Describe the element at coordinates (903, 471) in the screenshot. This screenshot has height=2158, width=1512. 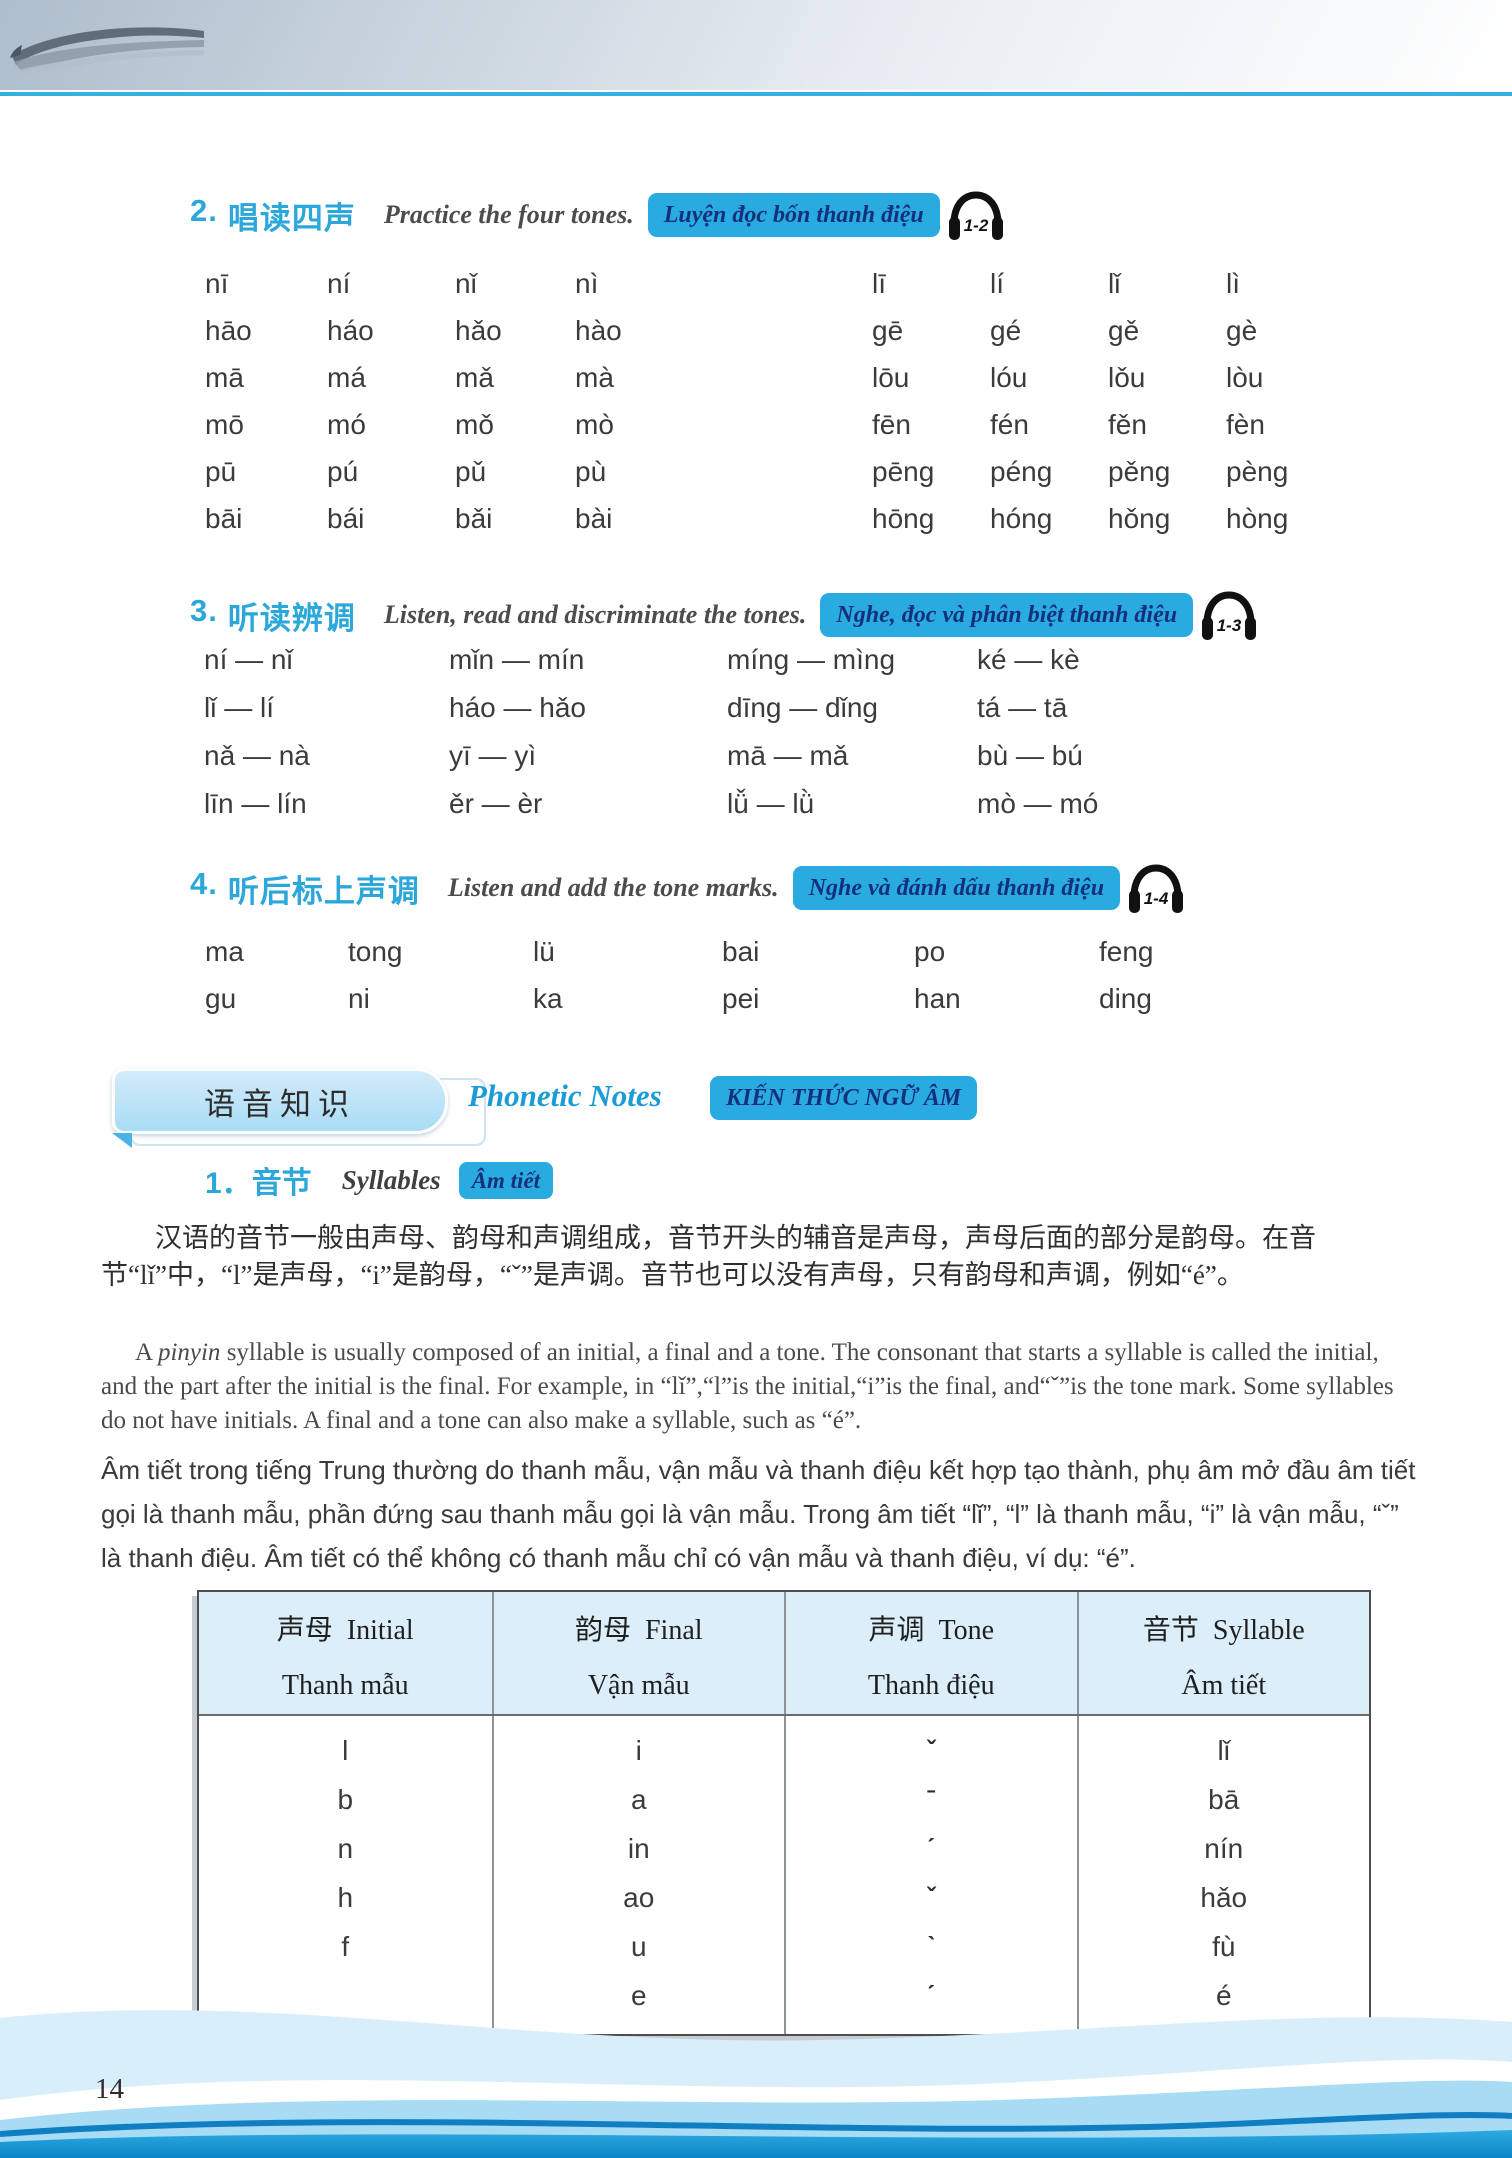
I see `pinyin-cell: pēng` at that location.